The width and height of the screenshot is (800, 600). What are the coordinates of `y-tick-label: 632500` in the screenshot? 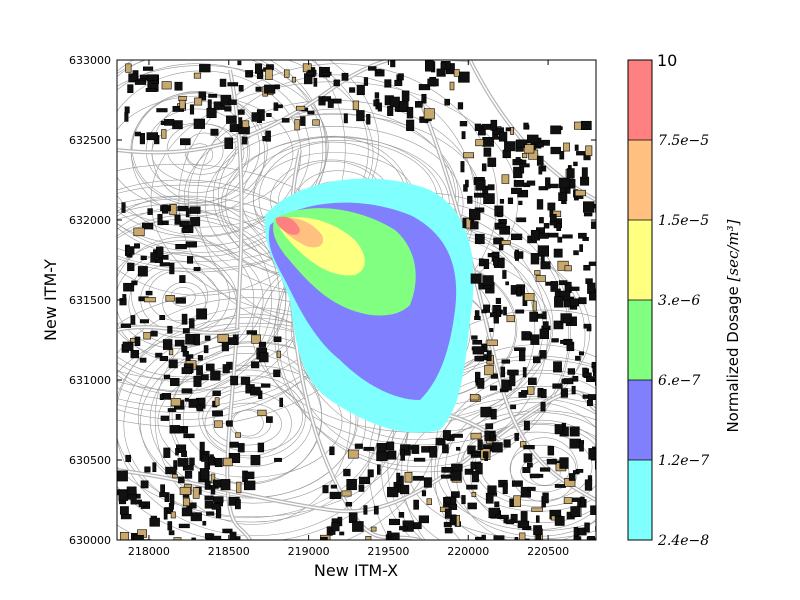 It's located at (90, 140).